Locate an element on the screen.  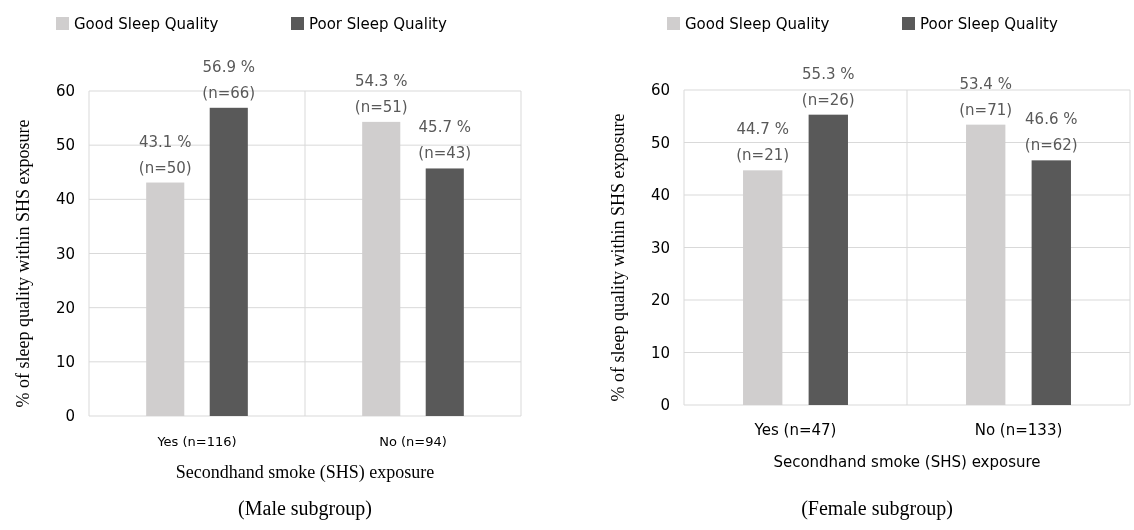
data-label: 56.9 % (n=66) is located at coordinates (229, 79).